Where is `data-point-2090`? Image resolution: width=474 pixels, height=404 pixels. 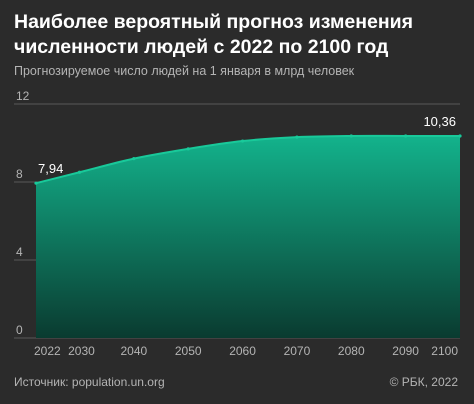 data-point-2090 is located at coordinates (406, 136).